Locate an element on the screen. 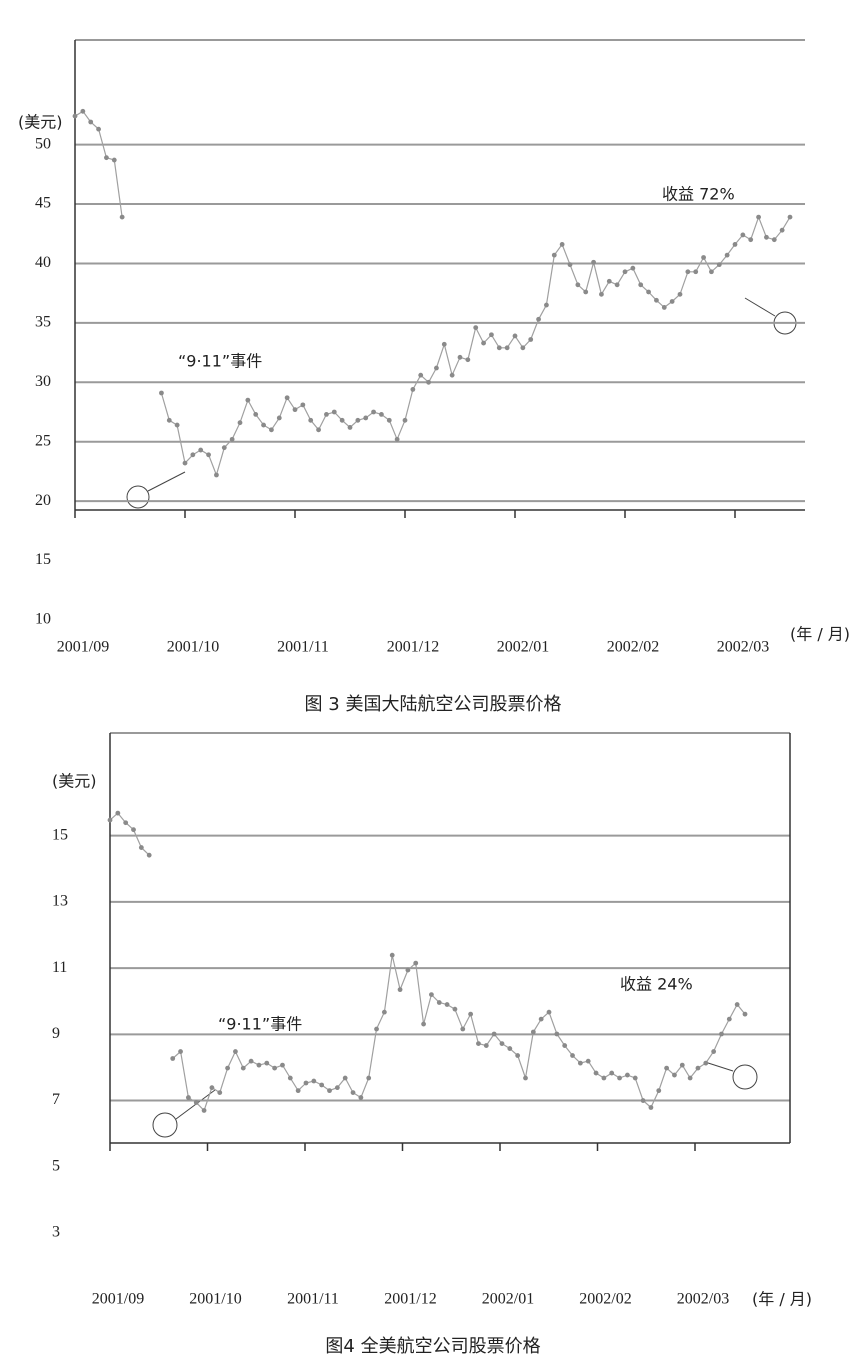  y-tick-label: 3 is located at coordinates (56, 1232).